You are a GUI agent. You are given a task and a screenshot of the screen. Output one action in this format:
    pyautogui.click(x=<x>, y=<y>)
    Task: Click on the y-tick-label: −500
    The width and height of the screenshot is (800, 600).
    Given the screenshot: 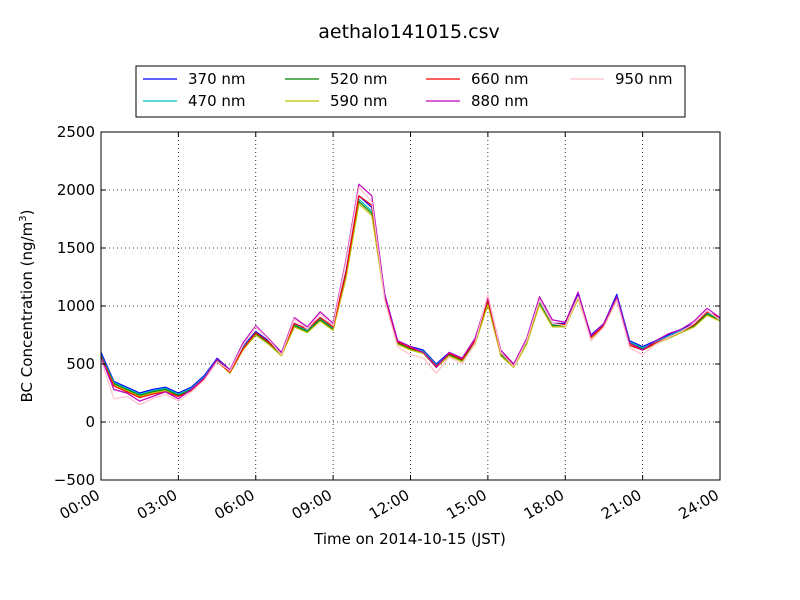 What is the action you would take?
    pyautogui.click(x=74, y=480)
    